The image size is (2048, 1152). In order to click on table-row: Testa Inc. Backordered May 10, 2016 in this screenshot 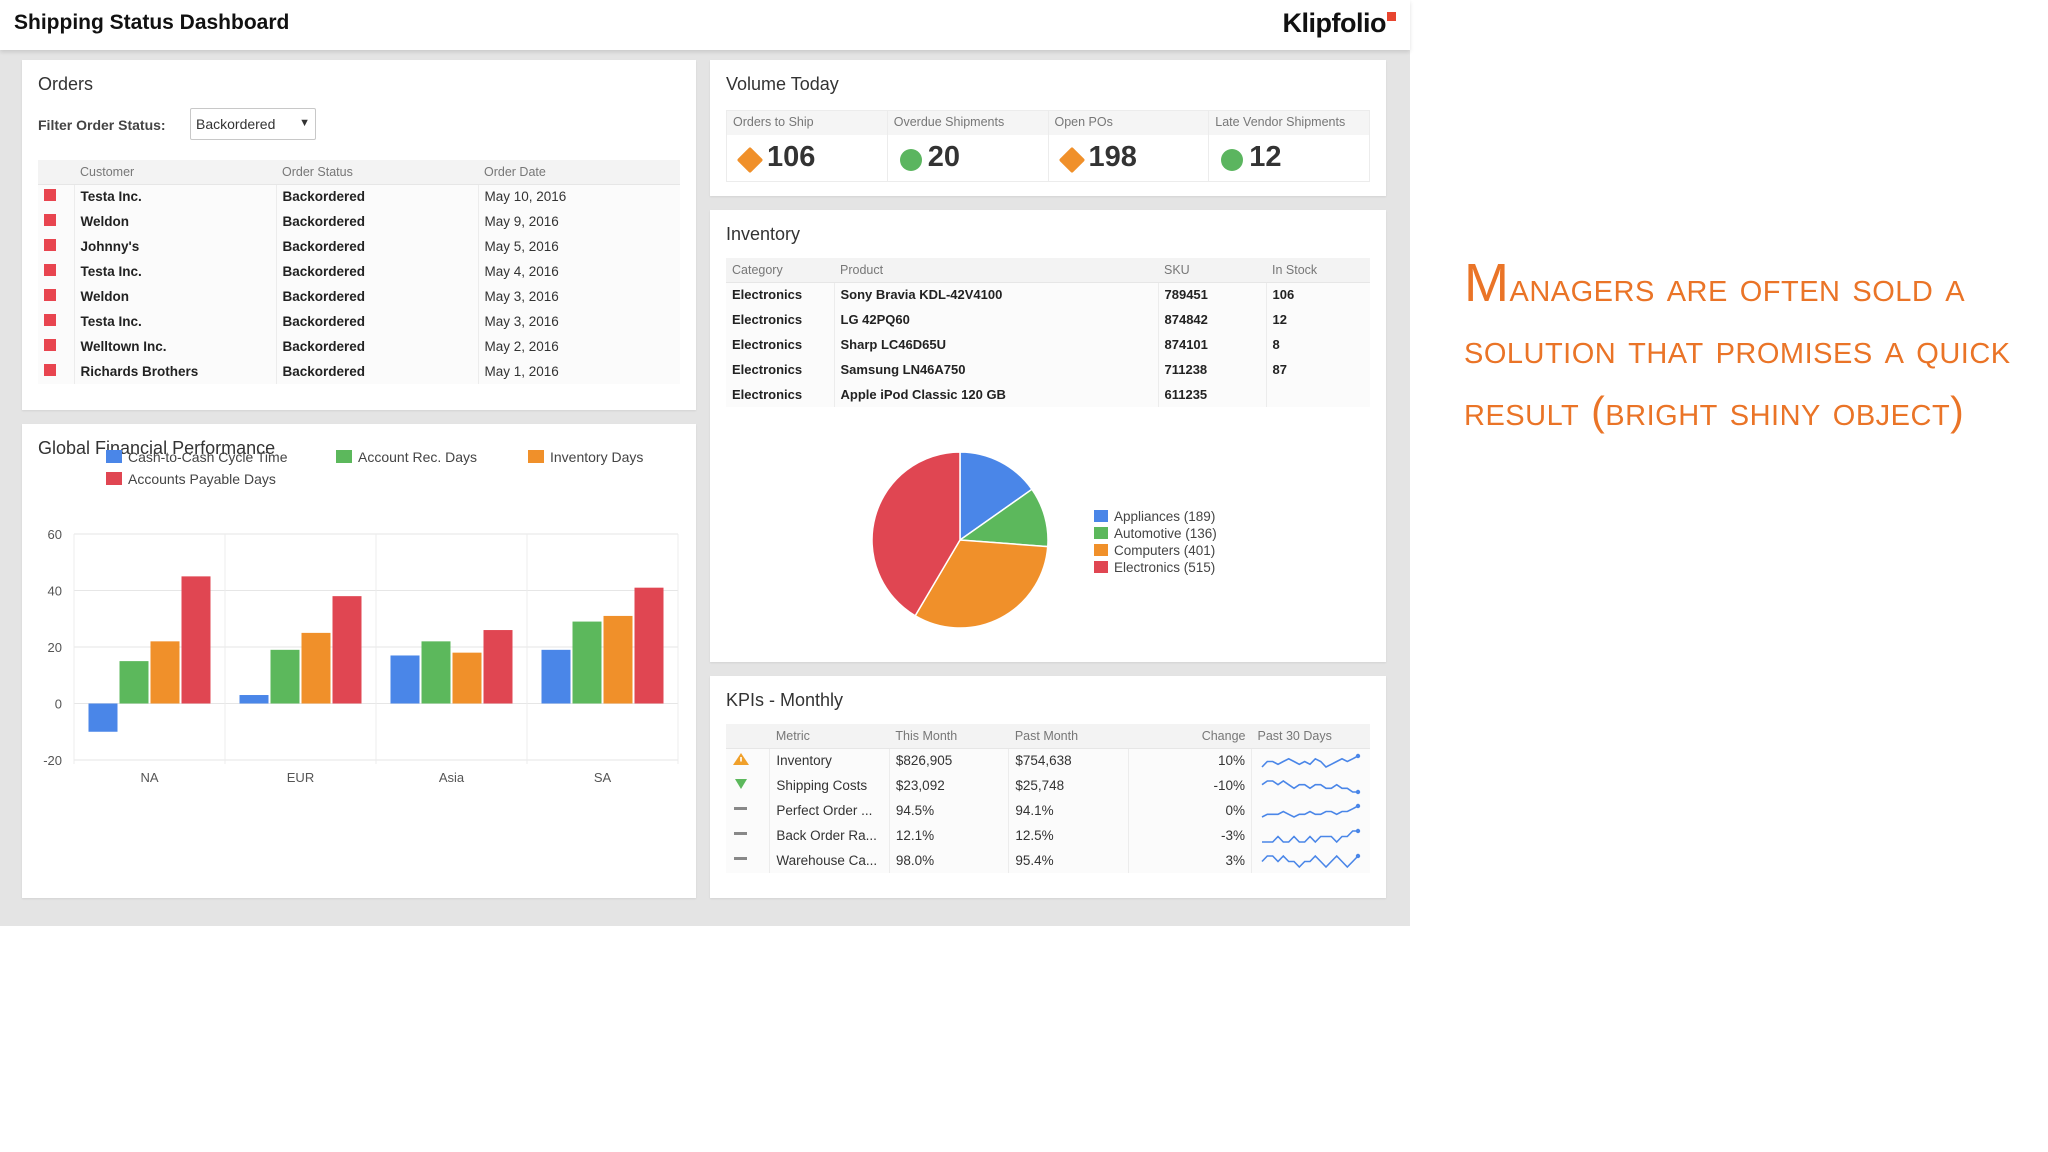, I will do `click(359, 196)`.